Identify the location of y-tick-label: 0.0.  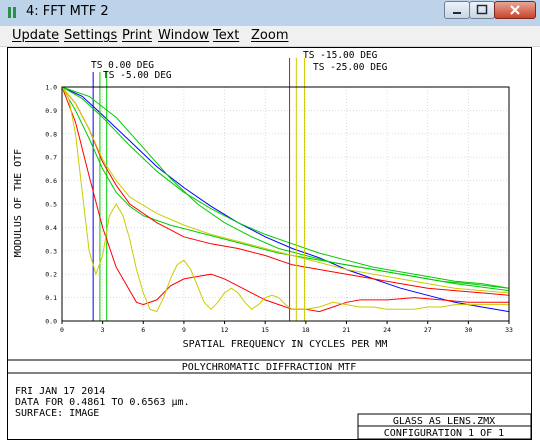
(51, 322).